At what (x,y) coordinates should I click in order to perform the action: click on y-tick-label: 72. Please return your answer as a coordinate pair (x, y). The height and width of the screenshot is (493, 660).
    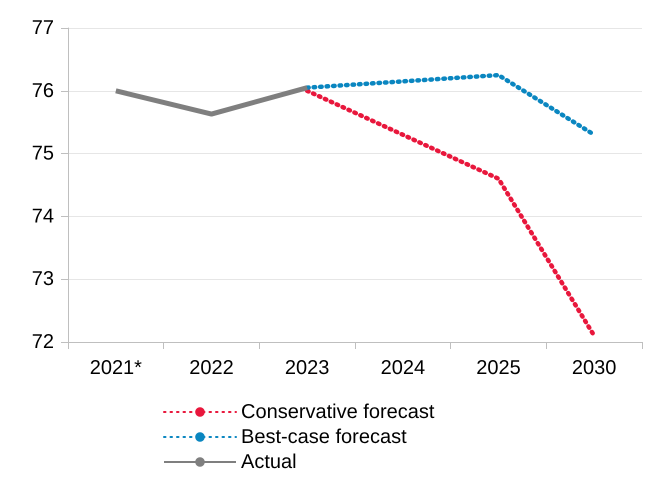
    Looking at the image, I should click on (43, 342).